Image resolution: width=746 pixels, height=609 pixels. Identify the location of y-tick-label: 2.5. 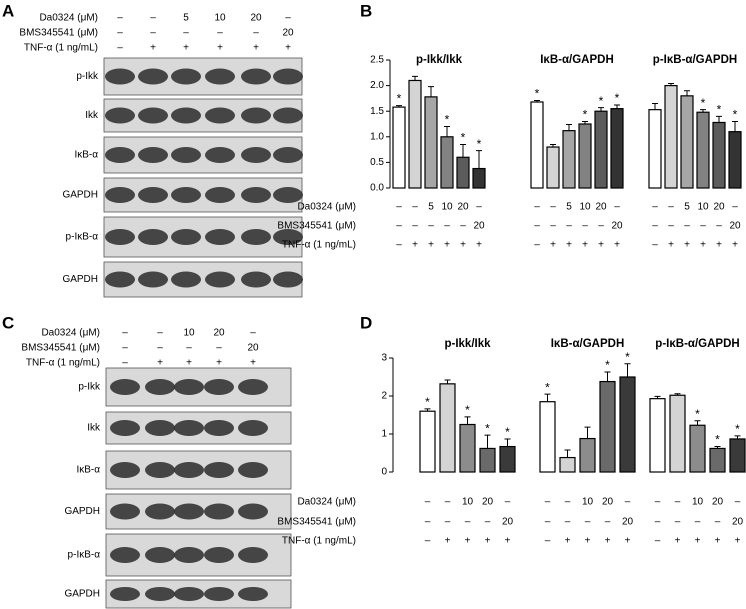
(377, 60).